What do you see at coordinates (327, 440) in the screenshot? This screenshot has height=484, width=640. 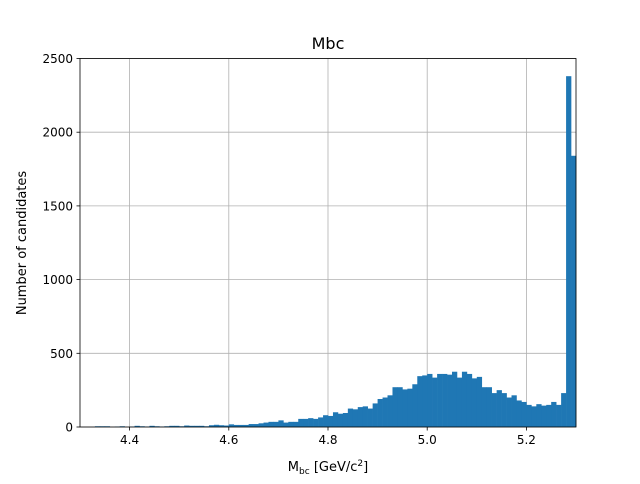 I see `x-tick-label: 4.8` at bounding box center [327, 440].